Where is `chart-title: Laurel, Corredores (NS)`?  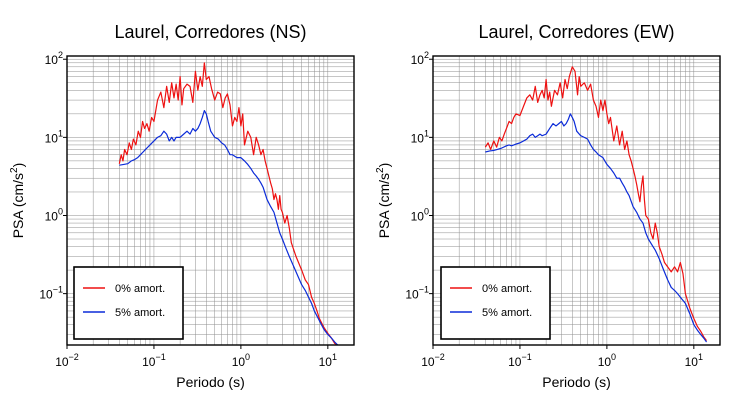 chart-title: Laurel, Corredores (NS) is located at coordinates (210, 32).